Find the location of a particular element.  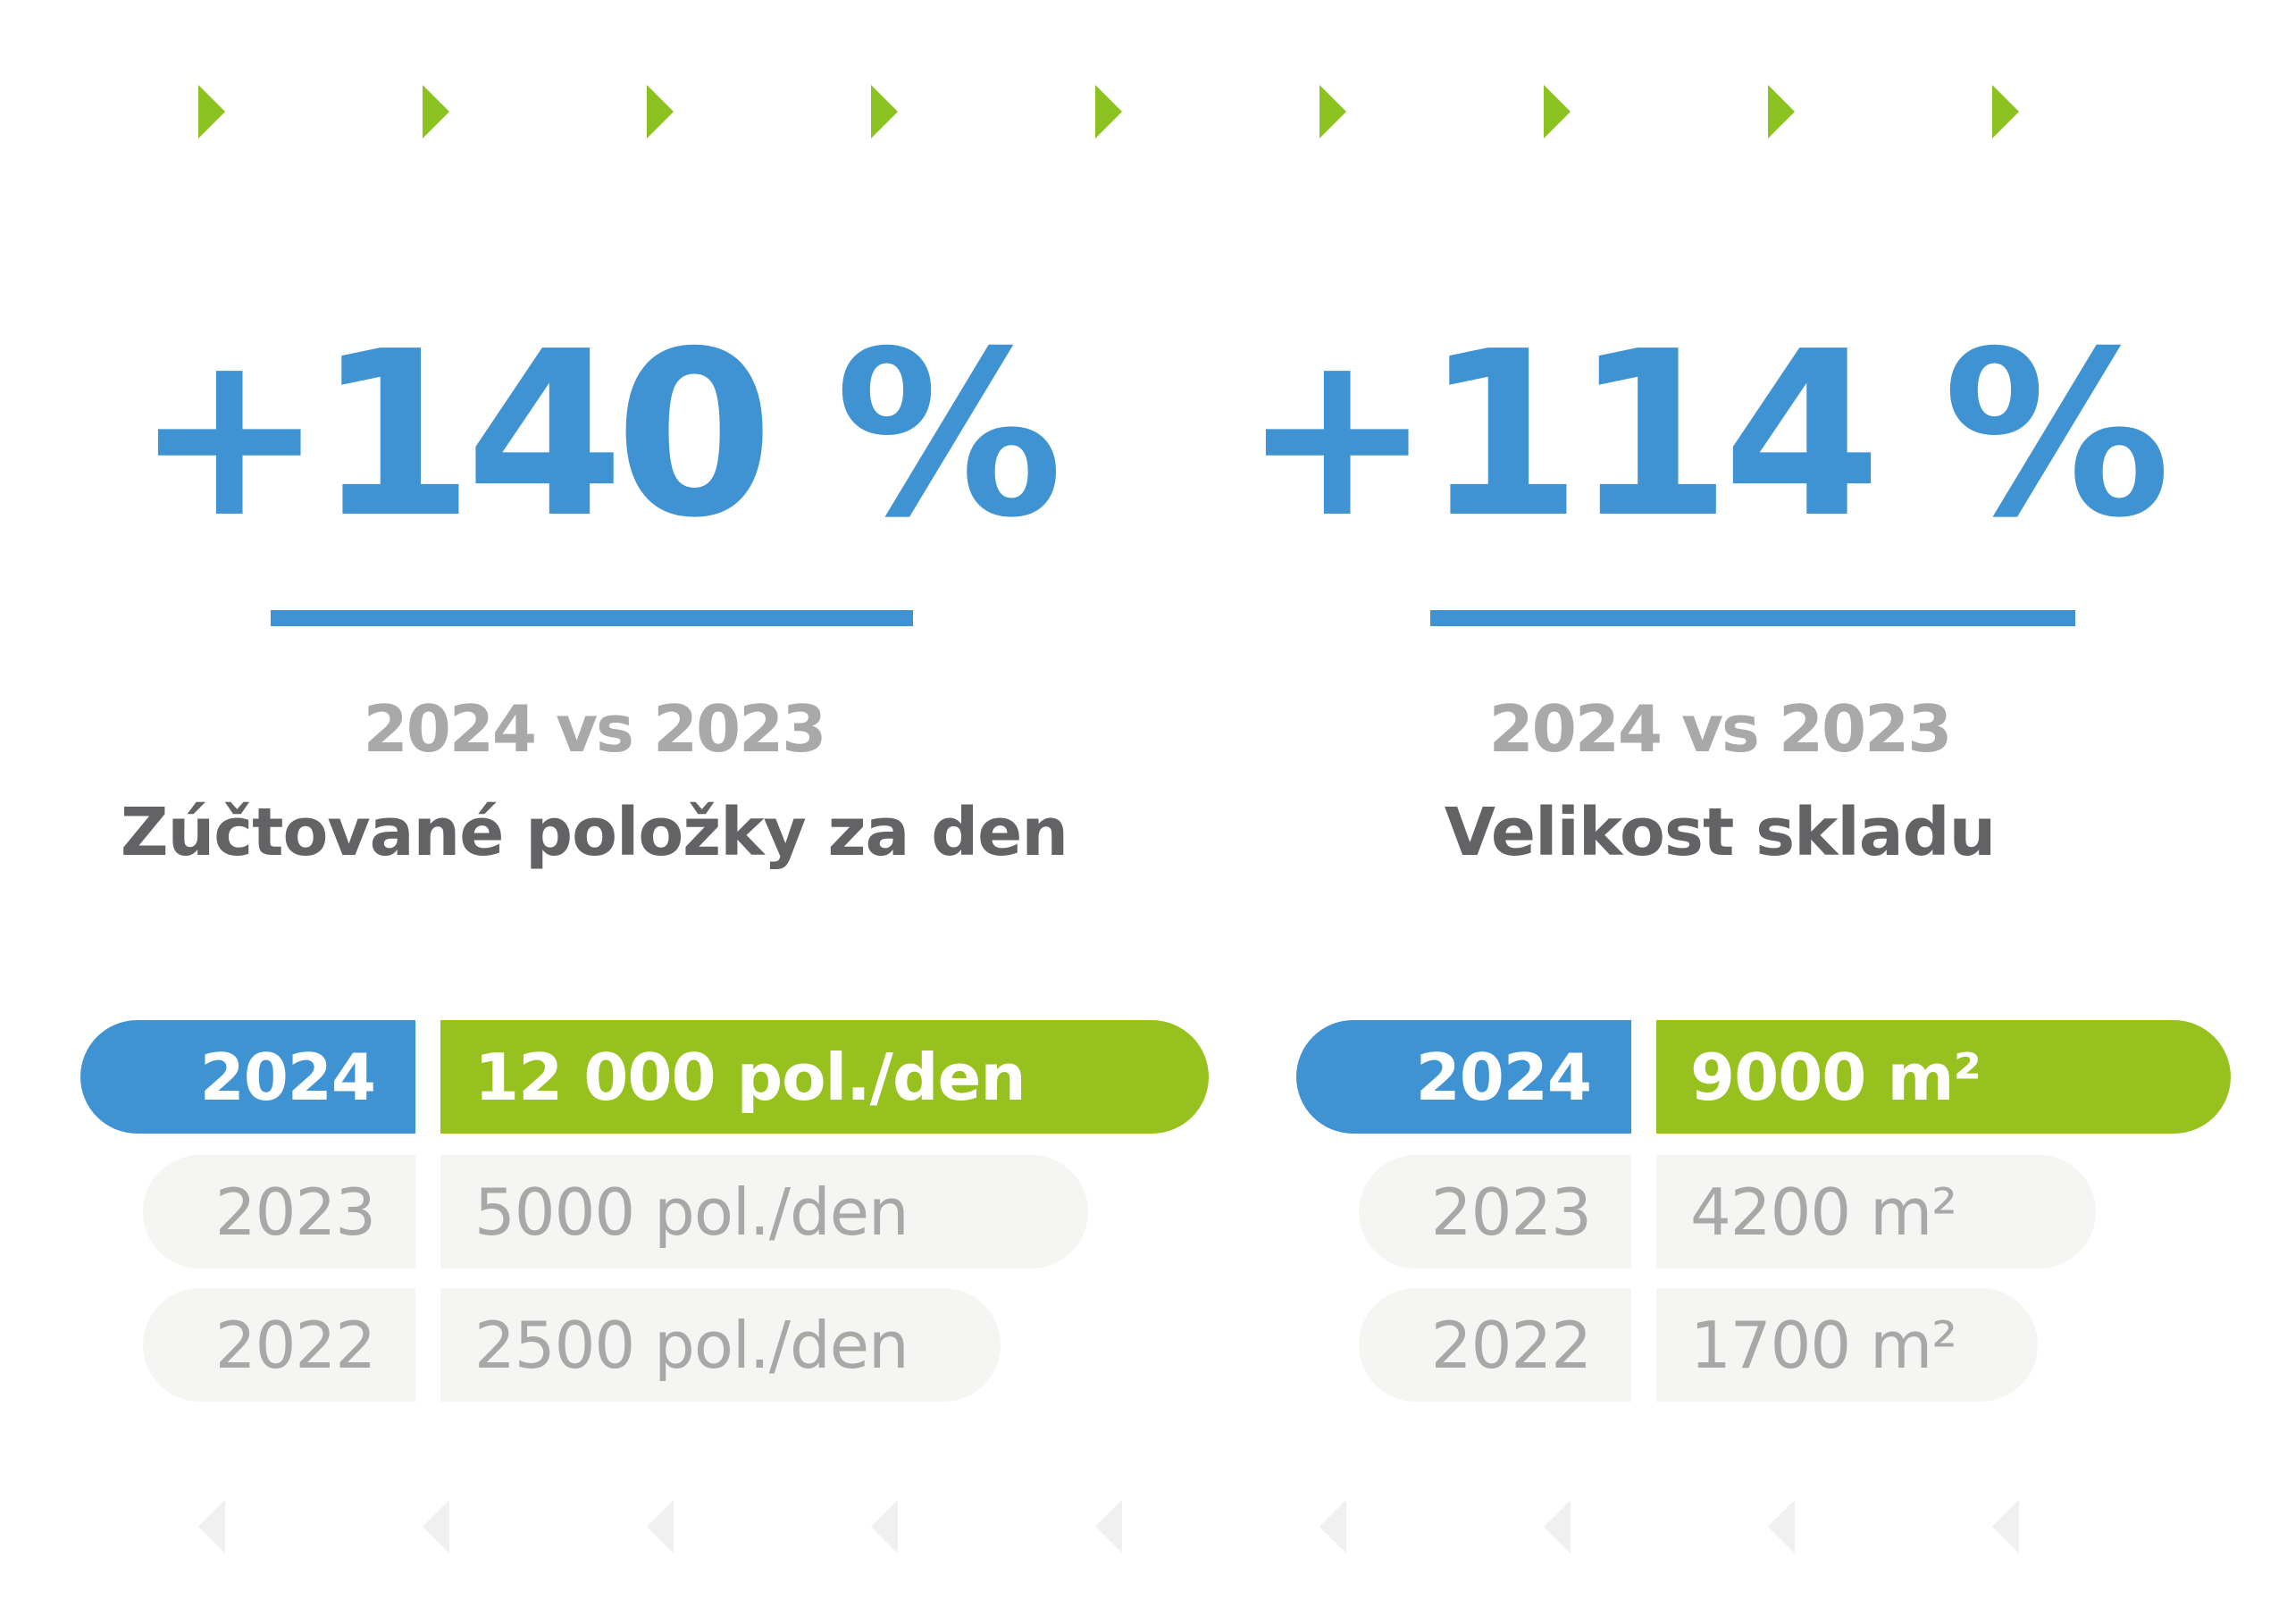

value-pill: 2500 pol./den is located at coordinates (720, 1345).